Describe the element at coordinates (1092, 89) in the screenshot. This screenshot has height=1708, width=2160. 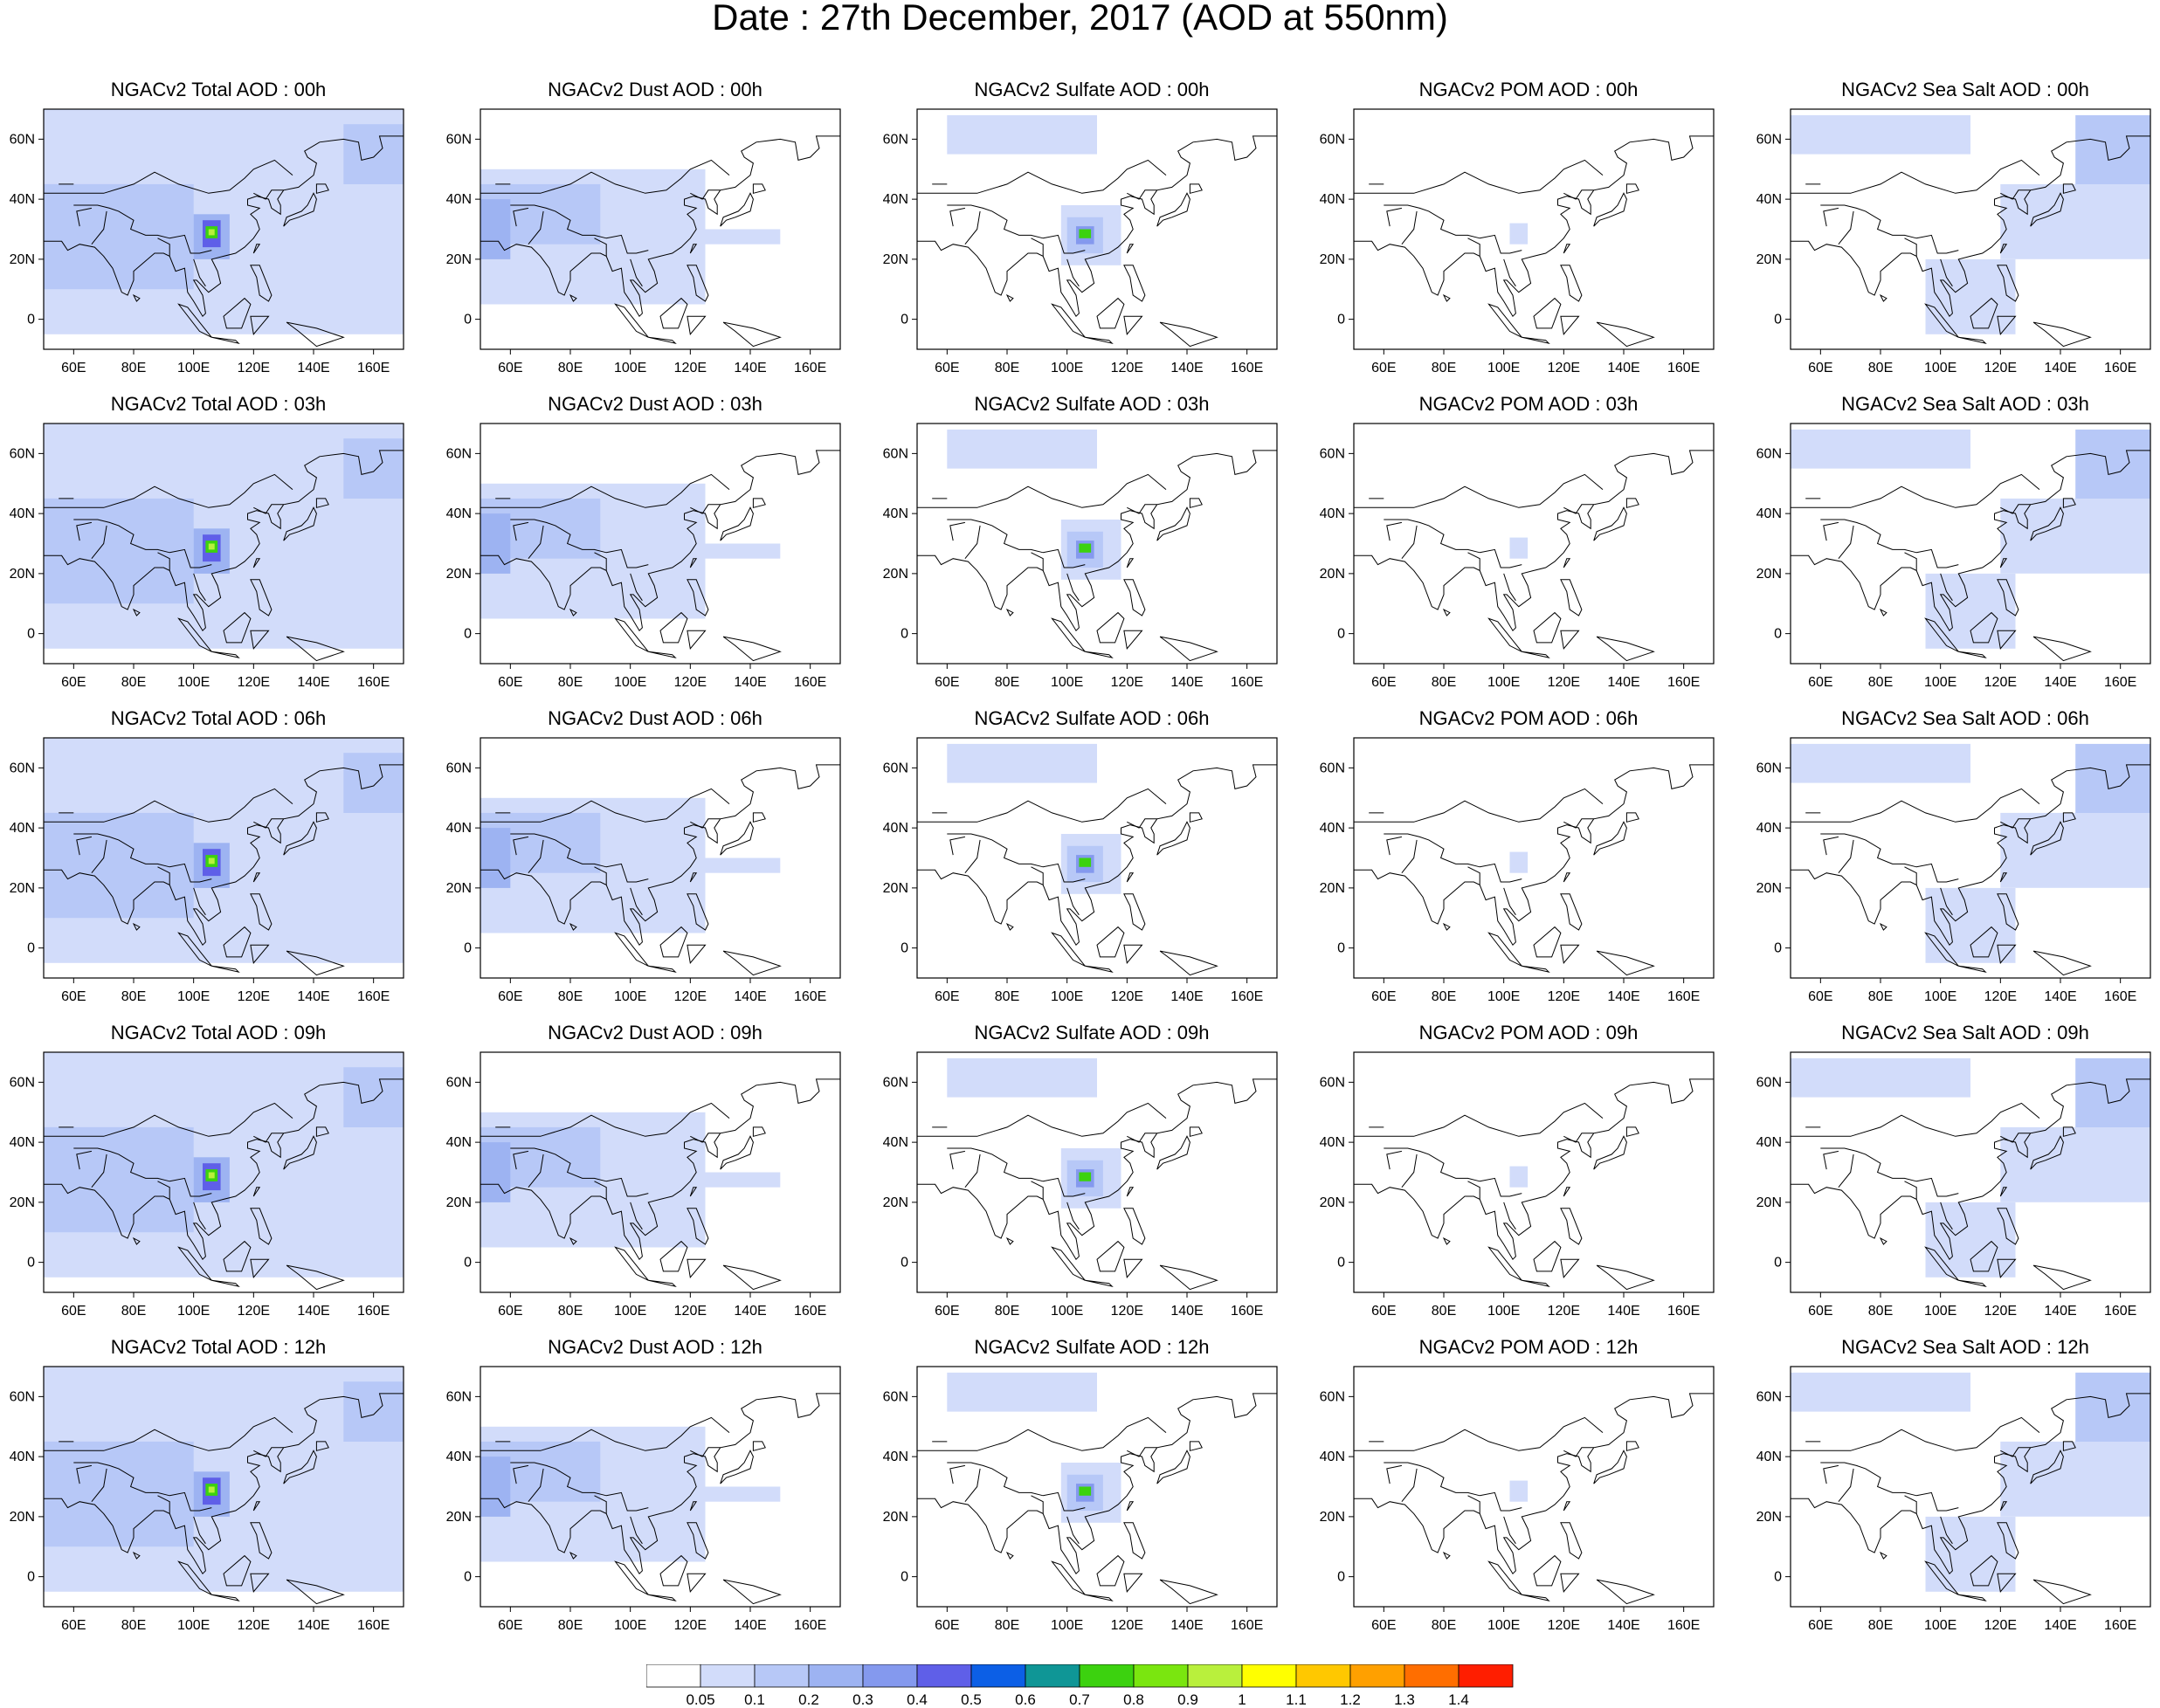
I see `panel-title: NGACv2 Sulfate AOD : 00h` at that location.